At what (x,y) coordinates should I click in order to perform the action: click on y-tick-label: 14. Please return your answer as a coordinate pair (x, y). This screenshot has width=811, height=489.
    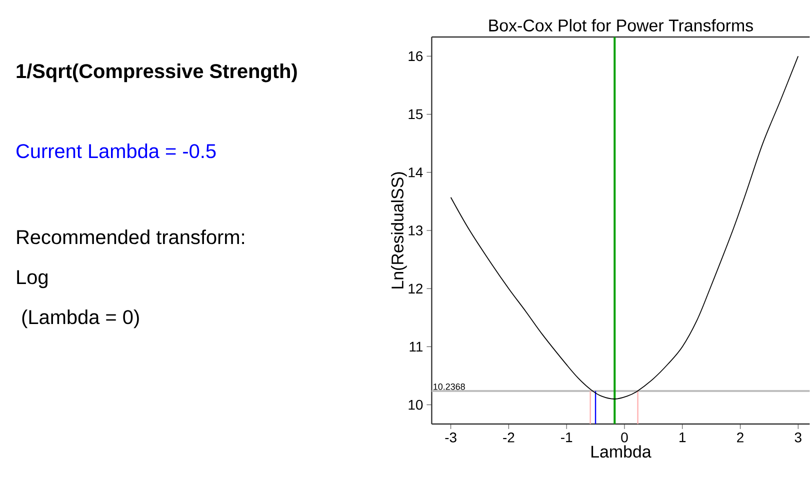
    Looking at the image, I should click on (415, 173).